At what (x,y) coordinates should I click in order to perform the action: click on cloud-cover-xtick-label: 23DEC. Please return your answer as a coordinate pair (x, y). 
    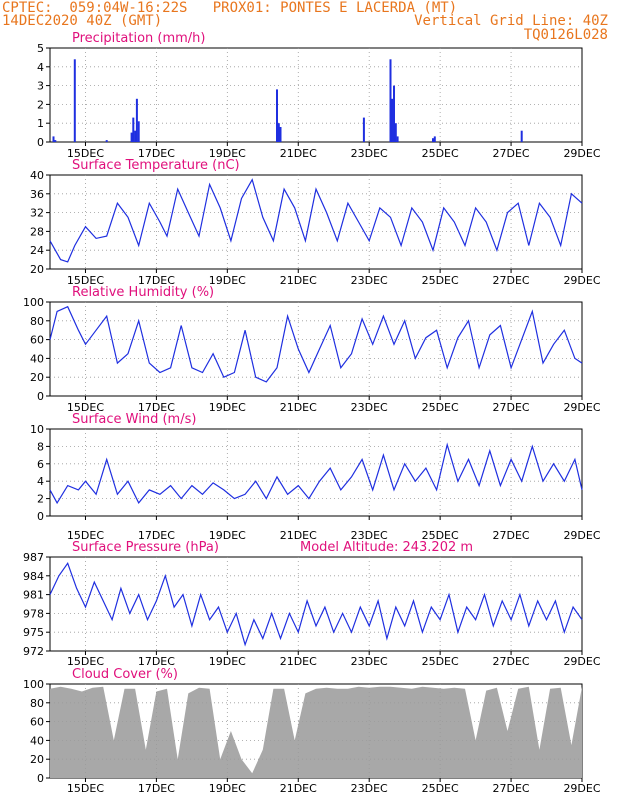
    Looking at the image, I should click on (369, 788).